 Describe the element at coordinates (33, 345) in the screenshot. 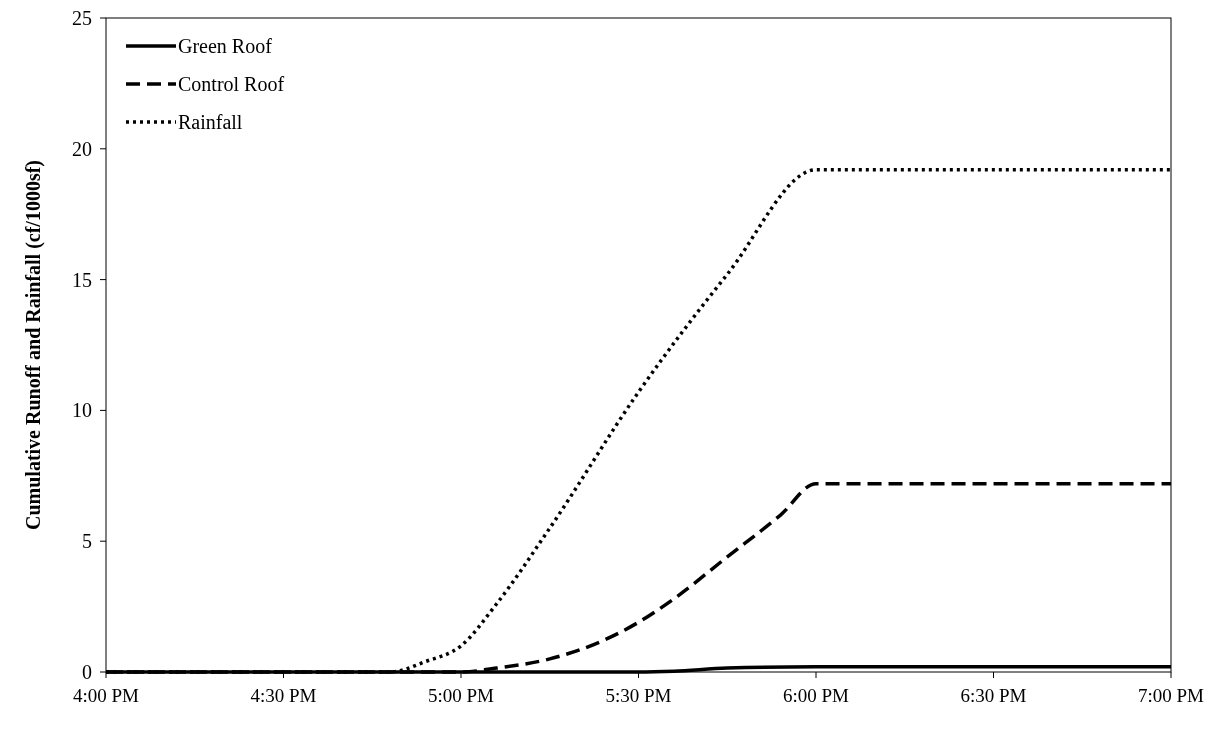

I see `y-axis-title: Cumulative Runoff and Rainfall (cf/1000sf)` at that location.